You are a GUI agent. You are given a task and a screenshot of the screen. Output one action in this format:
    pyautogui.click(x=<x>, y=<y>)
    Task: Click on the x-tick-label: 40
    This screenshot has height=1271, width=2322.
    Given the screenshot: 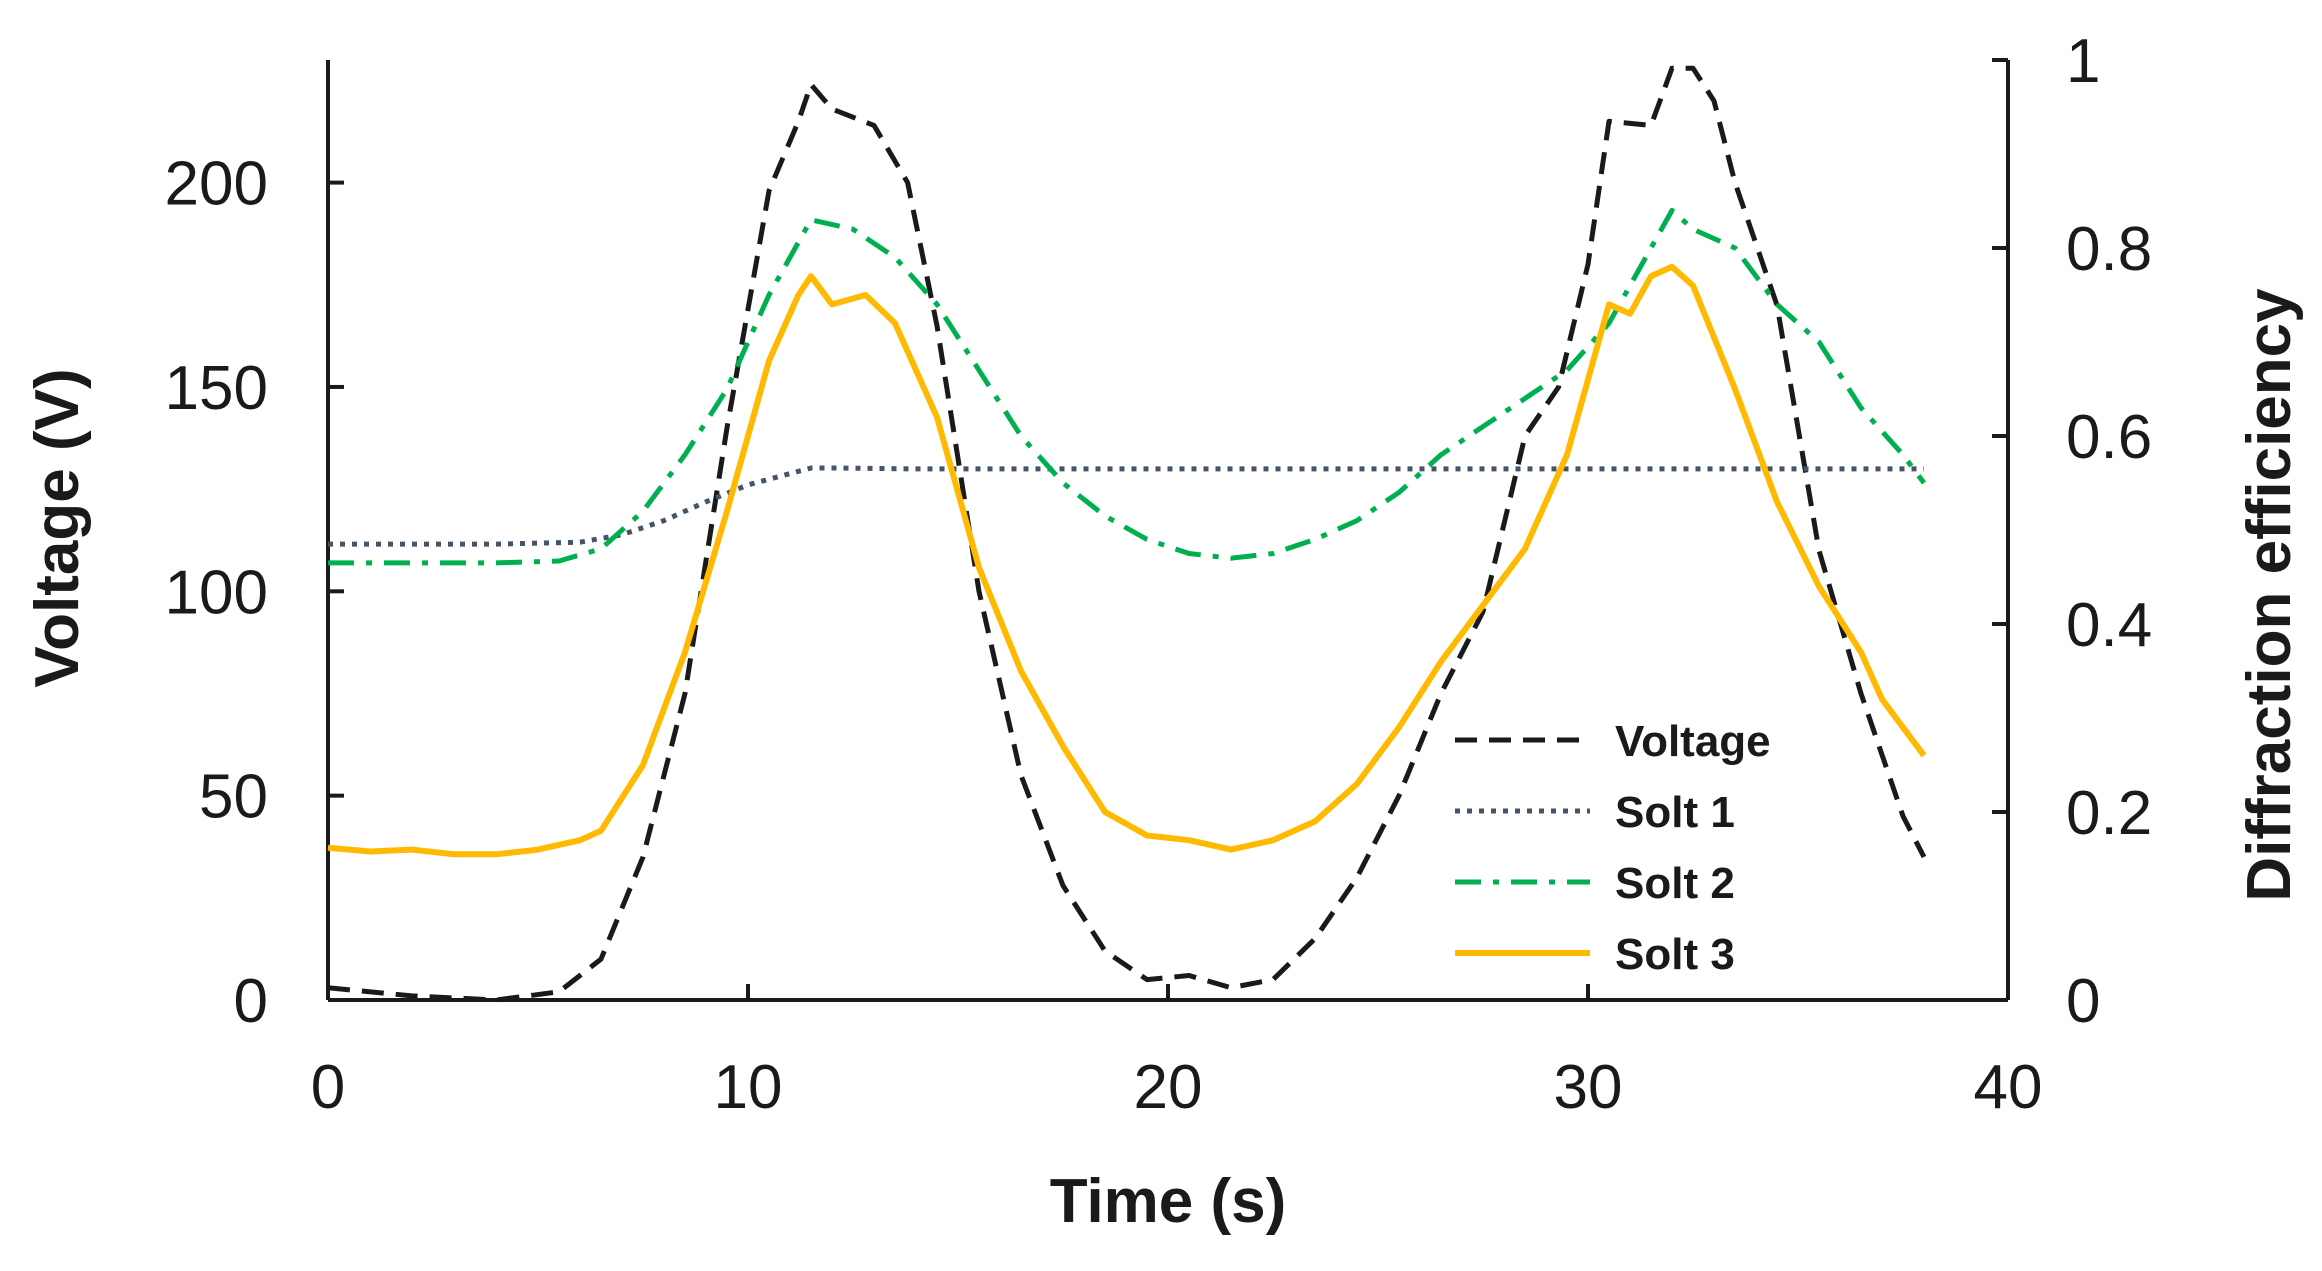 What is the action you would take?
    pyautogui.click(x=2008, y=1087)
    